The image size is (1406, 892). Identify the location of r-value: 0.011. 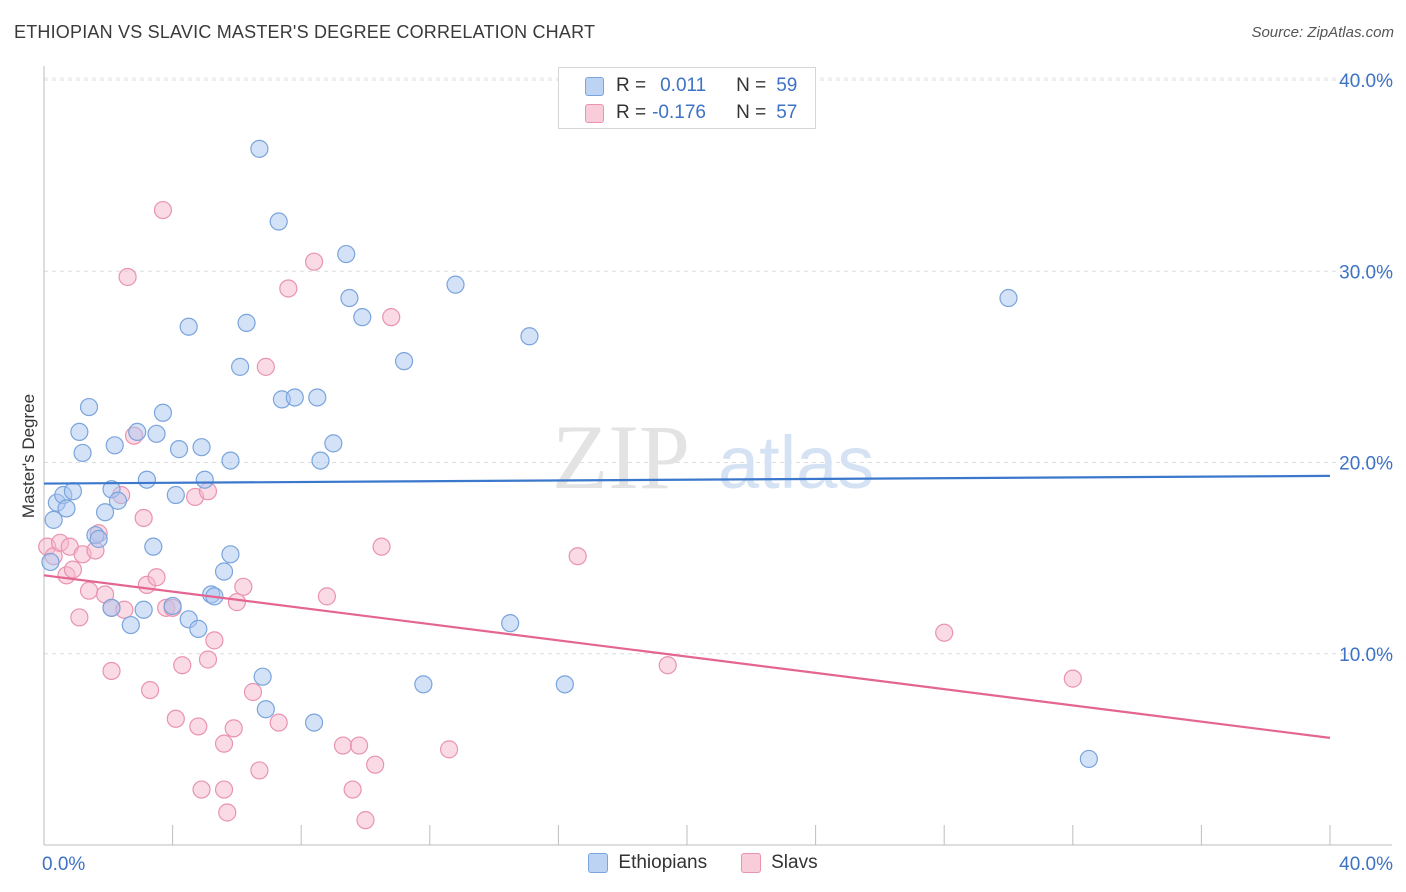
(683, 85).